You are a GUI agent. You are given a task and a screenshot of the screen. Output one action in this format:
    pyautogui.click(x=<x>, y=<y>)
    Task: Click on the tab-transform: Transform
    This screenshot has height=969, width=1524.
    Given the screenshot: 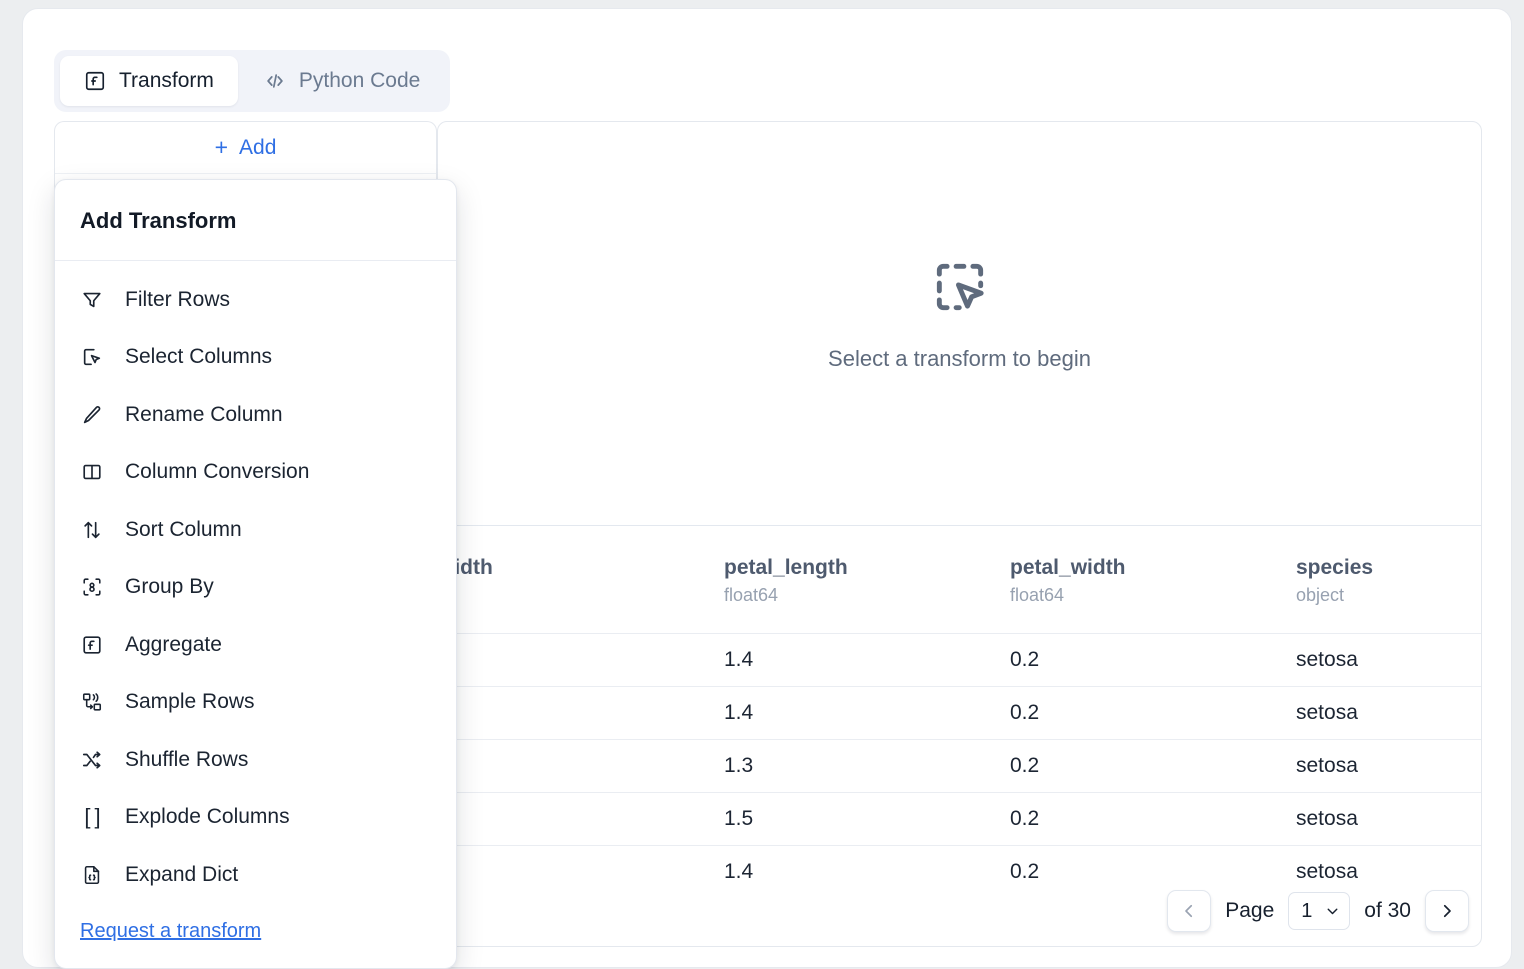 What is the action you would take?
    pyautogui.click(x=149, y=81)
    